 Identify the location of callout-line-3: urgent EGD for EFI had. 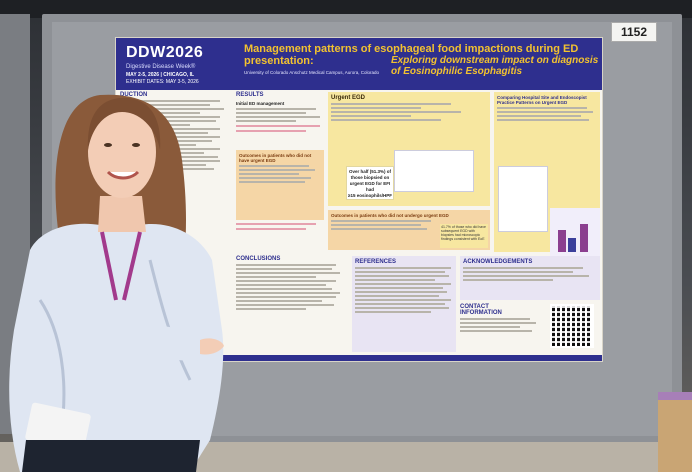
(370, 186).